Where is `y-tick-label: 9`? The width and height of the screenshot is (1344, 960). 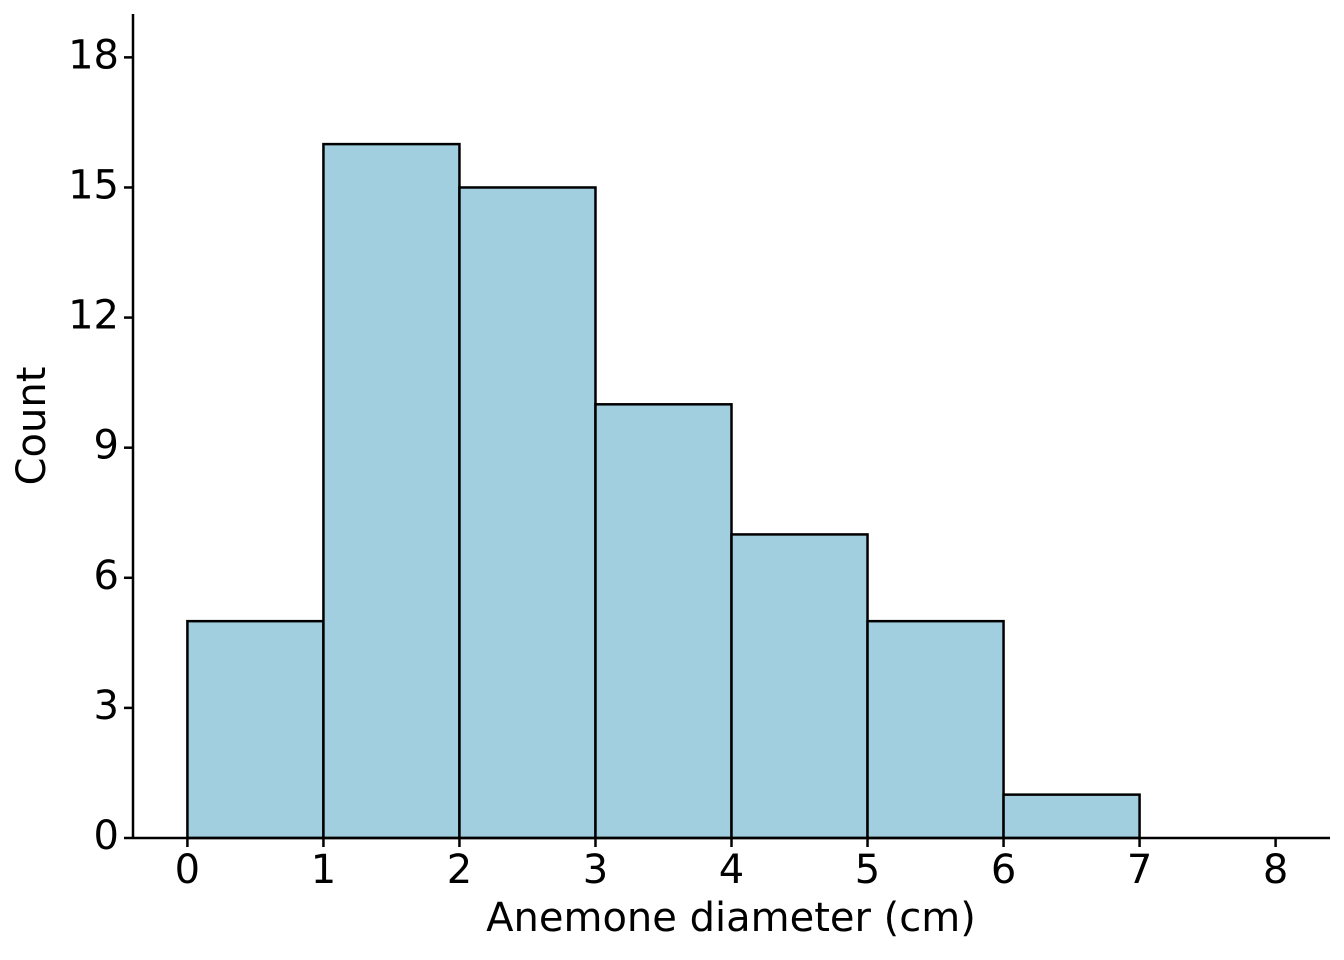
y-tick-label: 9 is located at coordinates (106, 446).